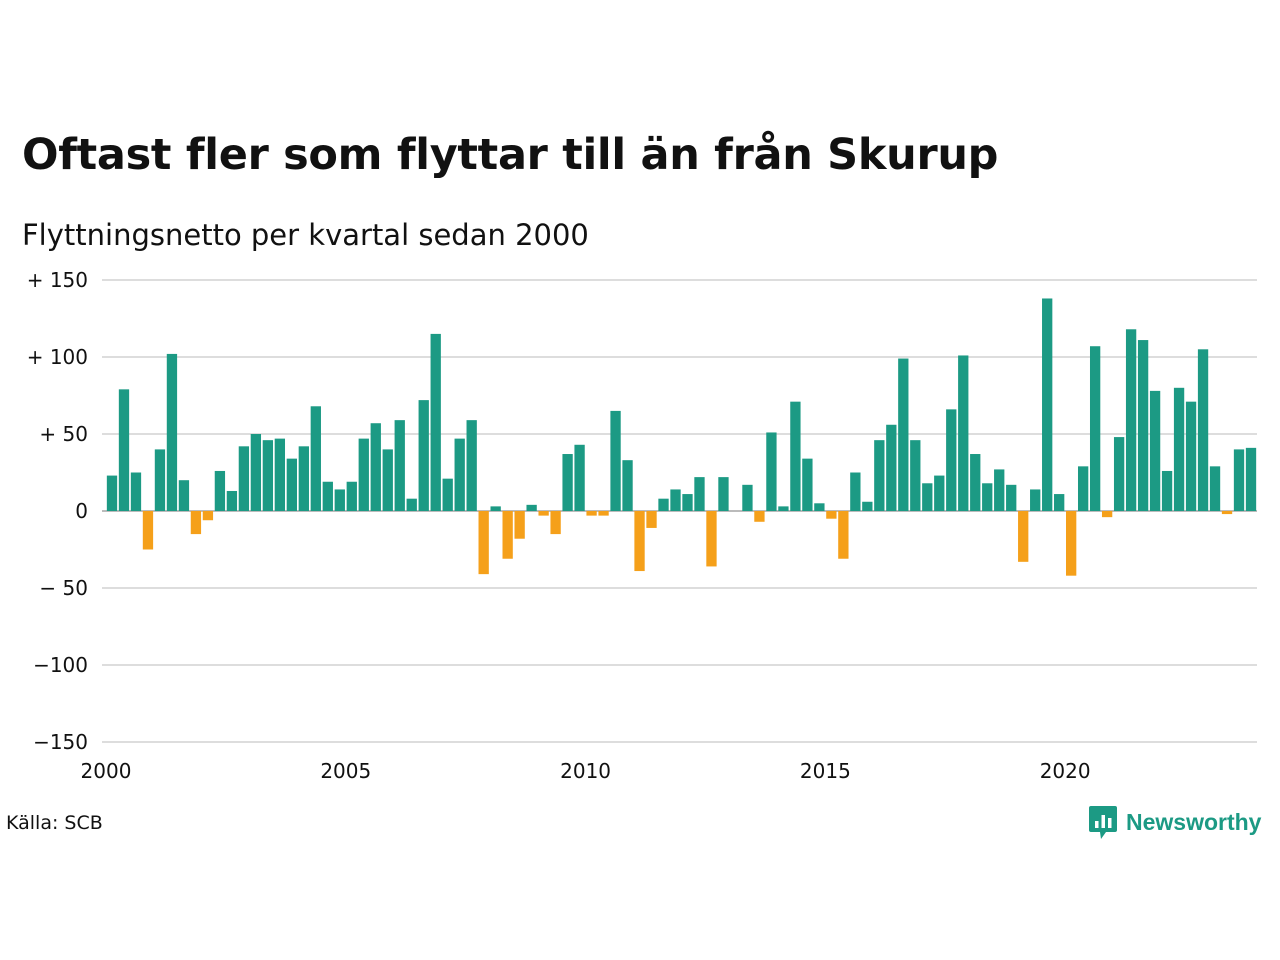 Image resolution: width=1280 pixels, height=960 pixels. What do you see at coordinates (57, 511) in the screenshot?
I see `y-axis-labels: + 150 + 100 + 50 0 − 50 −100 −150` at bounding box center [57, 511].